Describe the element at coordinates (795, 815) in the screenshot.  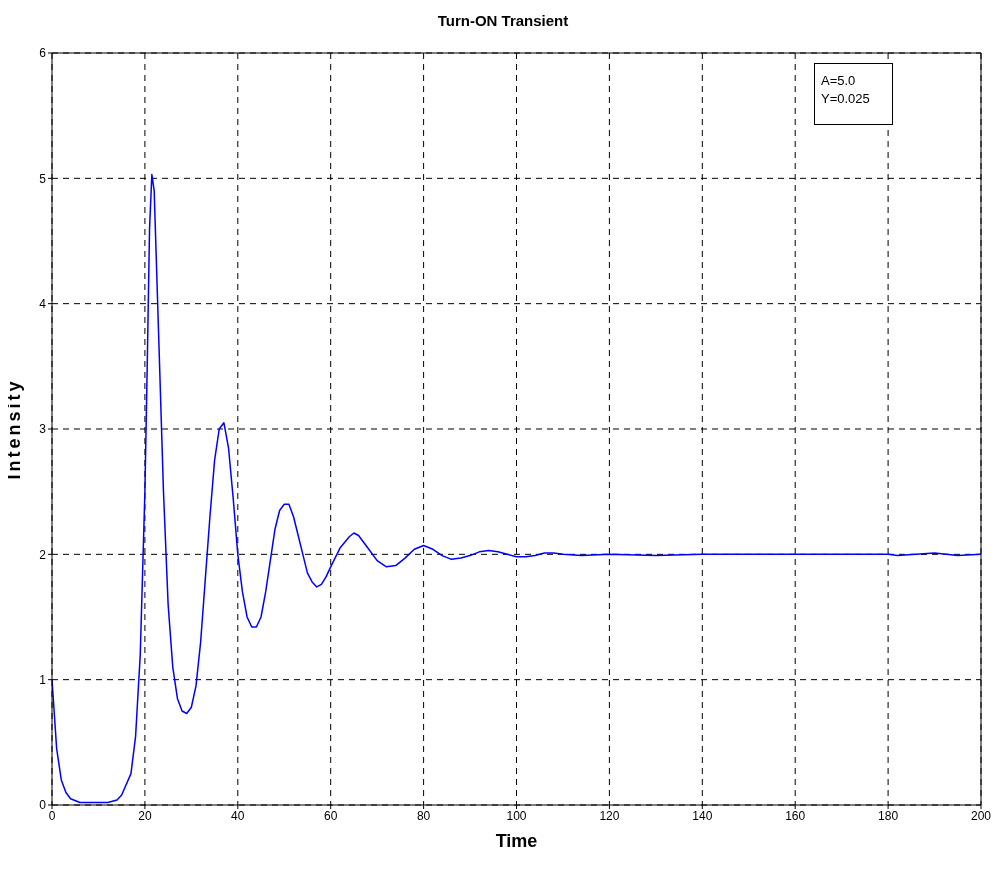
I see `x-tick-label: 160` at that location.